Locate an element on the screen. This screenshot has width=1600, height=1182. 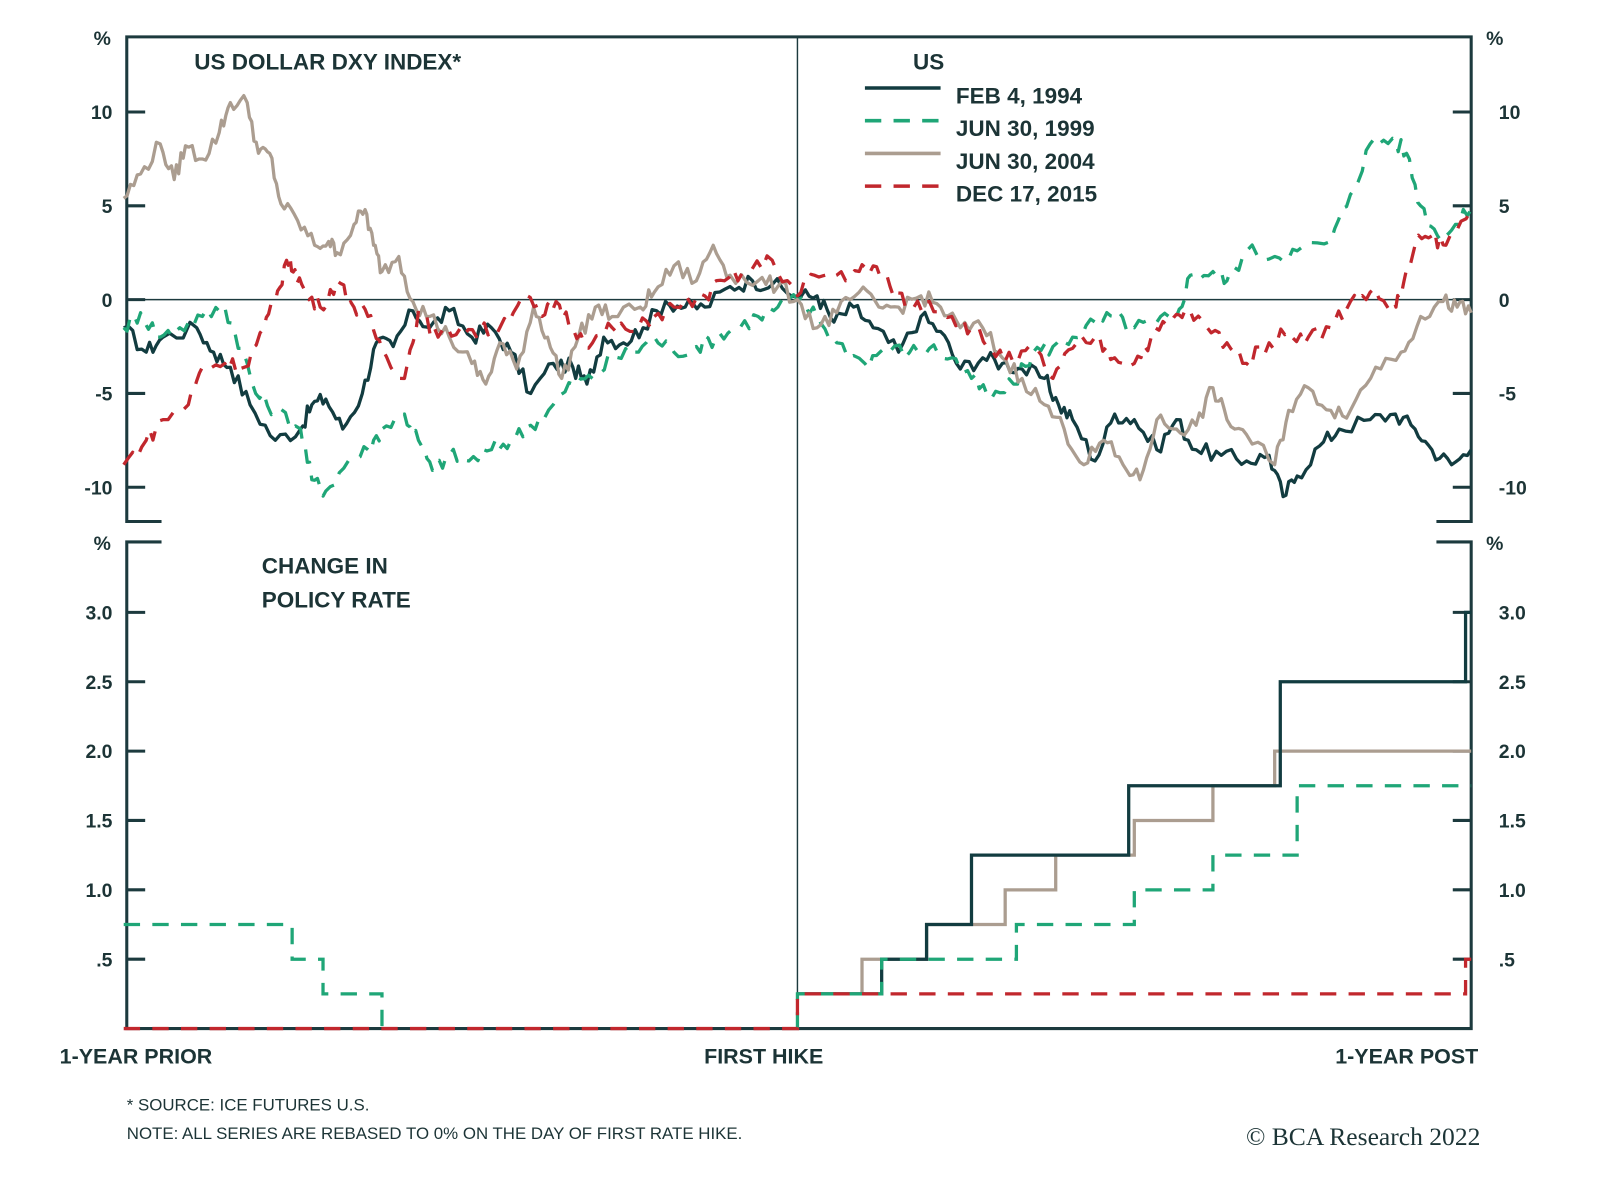
policy-left-tick-label: 1.0 is located at coordinates (98, 891).